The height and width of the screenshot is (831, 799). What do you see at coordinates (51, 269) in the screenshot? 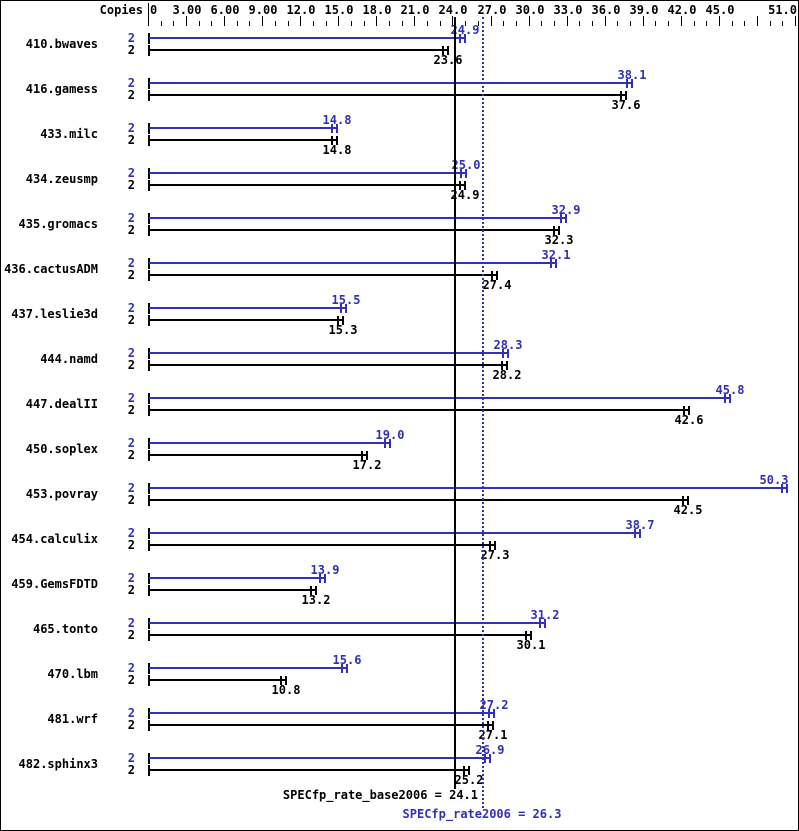
I see `benchmark-label: 436.cactusADM` at bounding box center [51, 269].